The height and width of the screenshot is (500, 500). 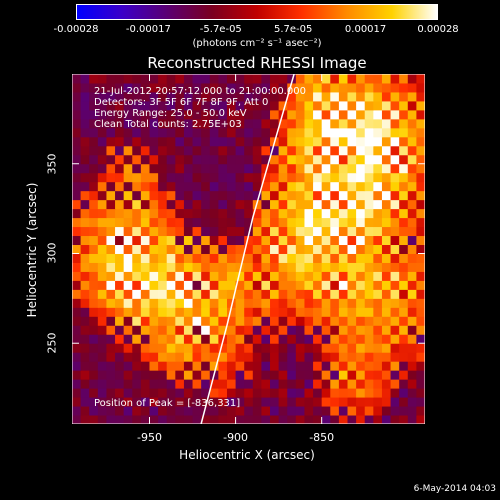 What do you see at coordinates (76, 29) in the screenshot?
I see `colorbar-tick-label: -0.00028` at bounding box center [76, 29].